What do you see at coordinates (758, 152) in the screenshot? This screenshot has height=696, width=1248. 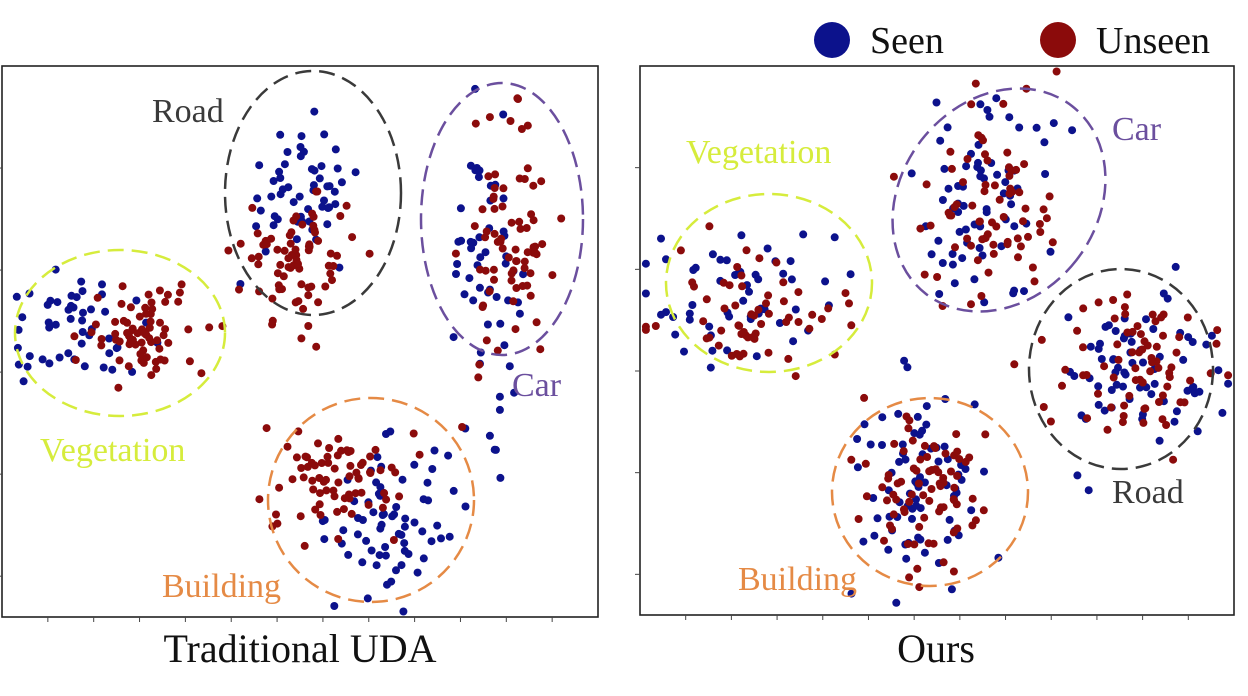 I see `cluster-label-vegetation: Vegetation` at bounding box center [758, 152].